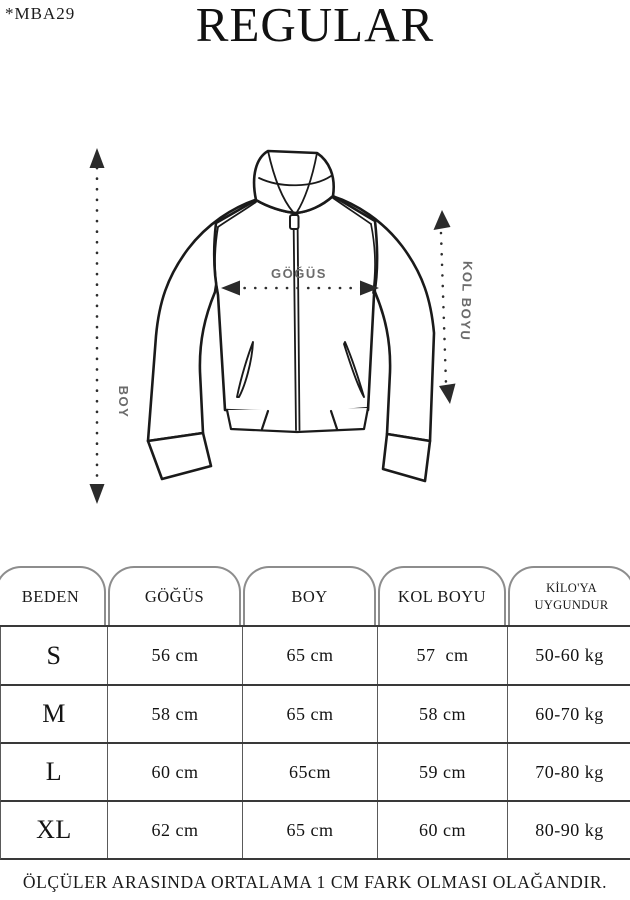 This screenshot has height=900, width=630. I want to click on weight-cell: 70-80 kg, so click(569, 771).